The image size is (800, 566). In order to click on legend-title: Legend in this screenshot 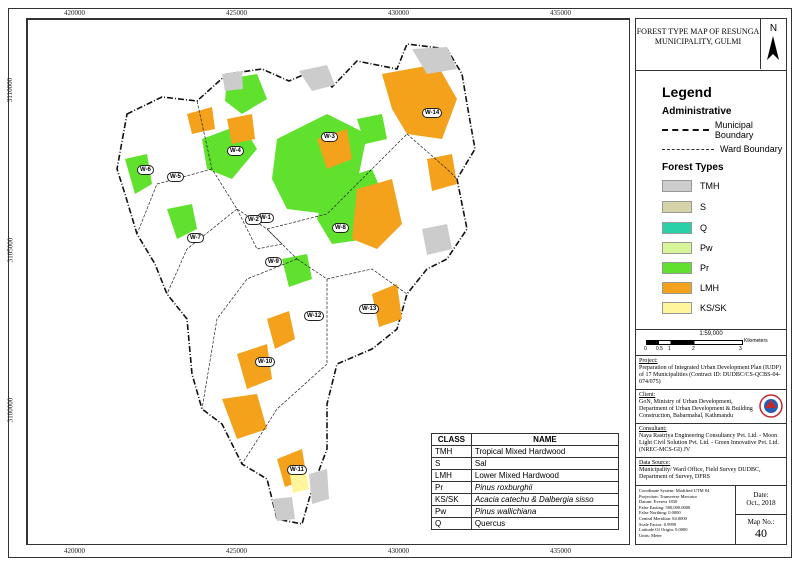, I will do `click(687, 92)`.